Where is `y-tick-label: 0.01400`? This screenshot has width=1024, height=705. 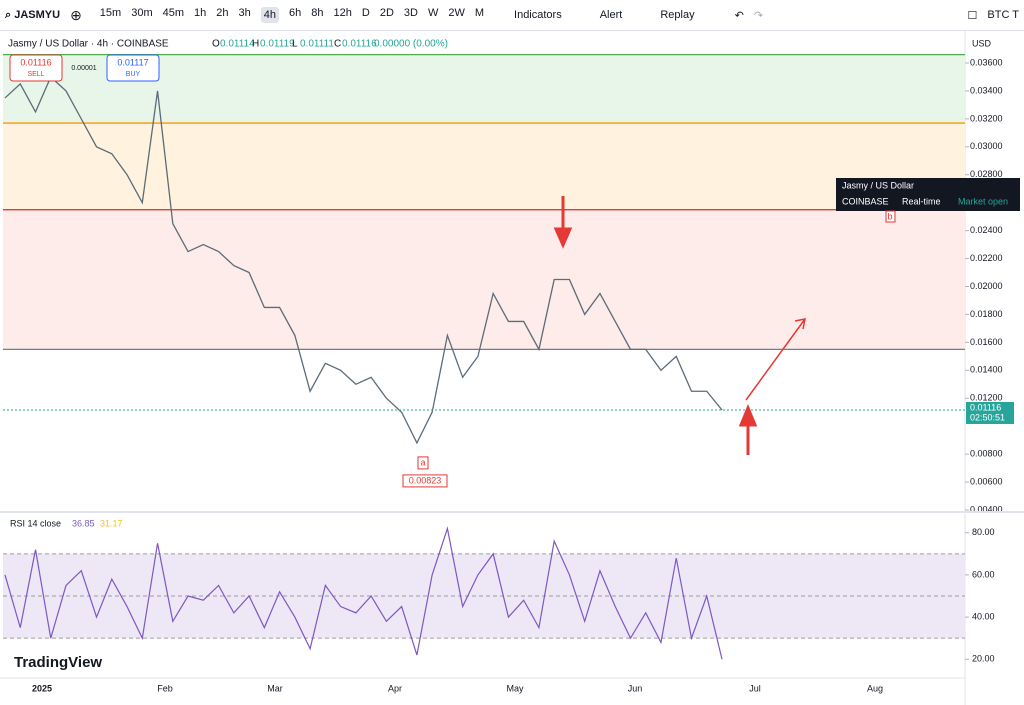
y-tick-label: 0.01400 is located at coordinates (986, 370).